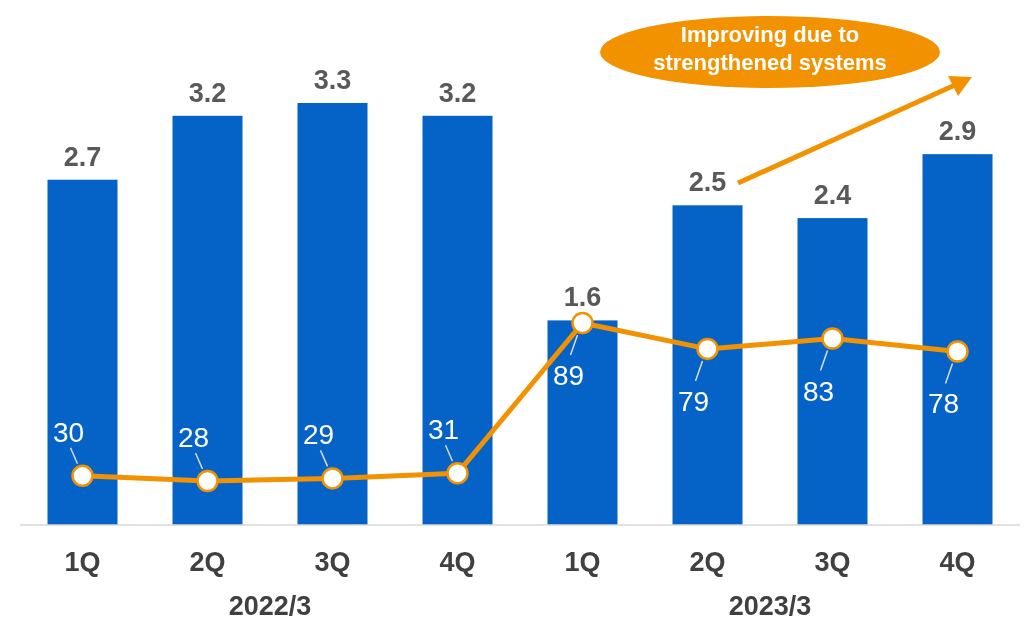 Image resolution: width=1025 pixels, height=618 pixels. I want to click on data-label: 79, so click(693, 401).